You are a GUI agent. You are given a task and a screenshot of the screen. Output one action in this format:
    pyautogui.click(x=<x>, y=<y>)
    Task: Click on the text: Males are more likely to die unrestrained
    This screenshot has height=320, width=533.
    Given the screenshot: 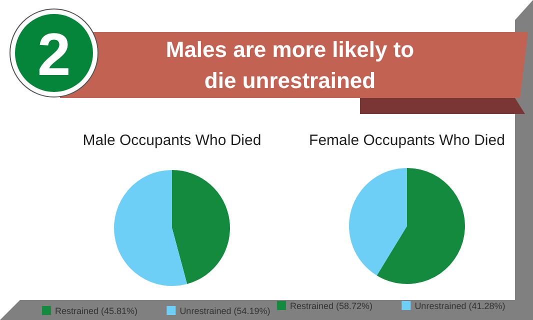 What is the action you would take?
    pyautogui.click(x=290, y=65)
    